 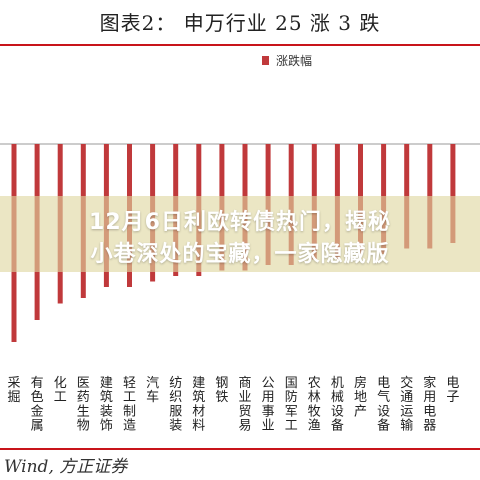 What do you see at coordinates (152, 390) in the screenshot?
I see `x-tick-label: 汽车` at bounding box center [152, 390].